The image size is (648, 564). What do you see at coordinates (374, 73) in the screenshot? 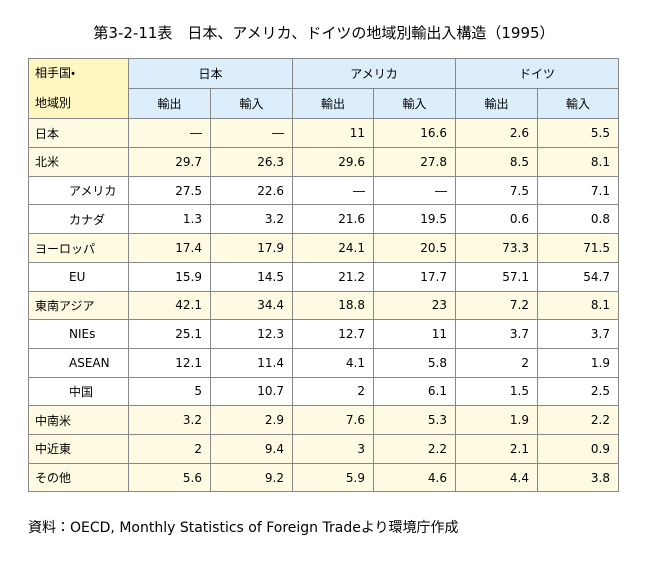
I see `group-header: アメリカ` at bounding box center [374, 73].